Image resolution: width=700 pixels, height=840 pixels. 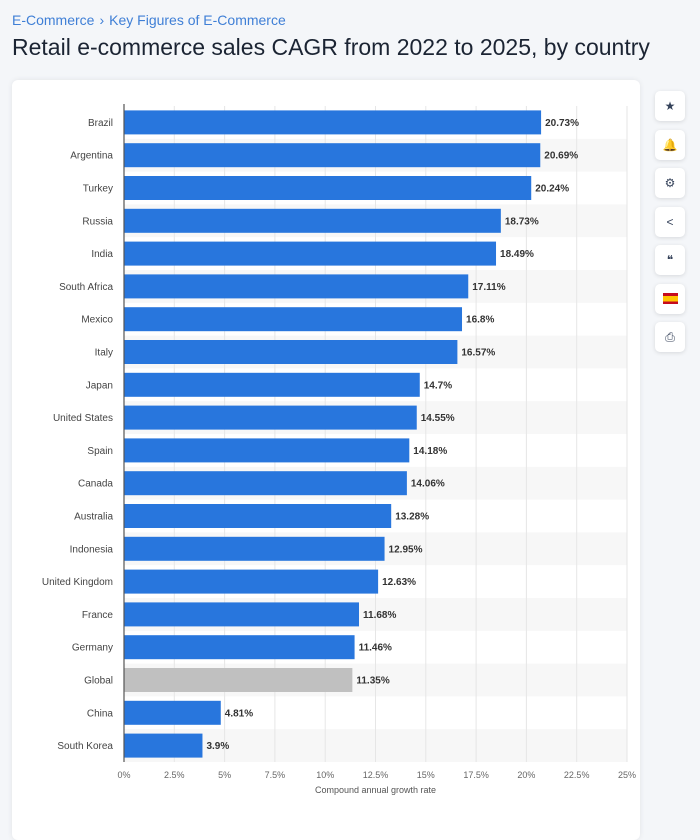 I want to click on spain-flag-button, so click(x=670, y=298).